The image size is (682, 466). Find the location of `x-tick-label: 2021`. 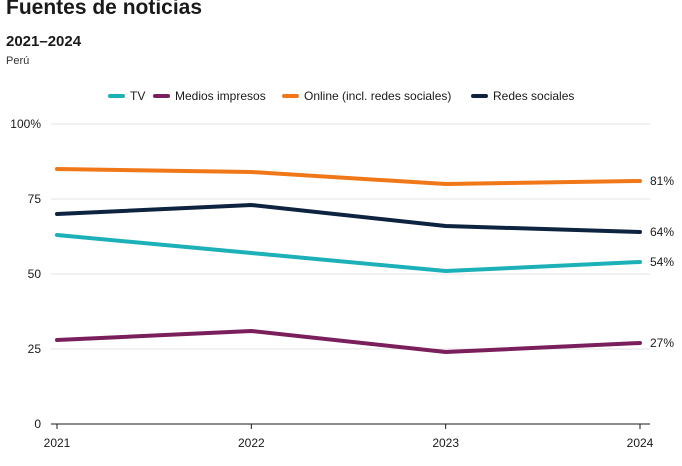

x-tick-label: 2021 is located at coordinates (57, 443).